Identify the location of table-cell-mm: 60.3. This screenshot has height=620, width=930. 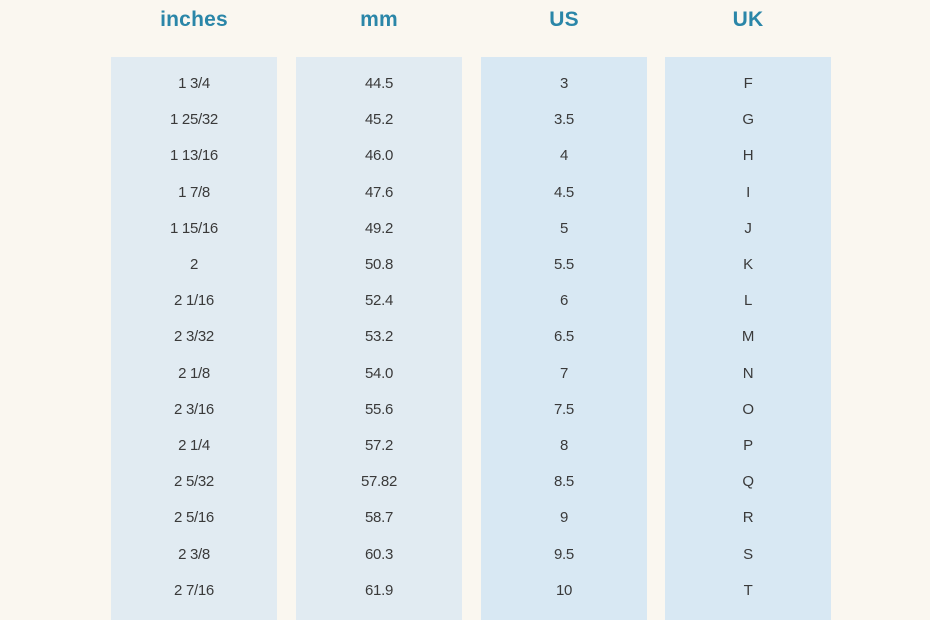
(379, 554).